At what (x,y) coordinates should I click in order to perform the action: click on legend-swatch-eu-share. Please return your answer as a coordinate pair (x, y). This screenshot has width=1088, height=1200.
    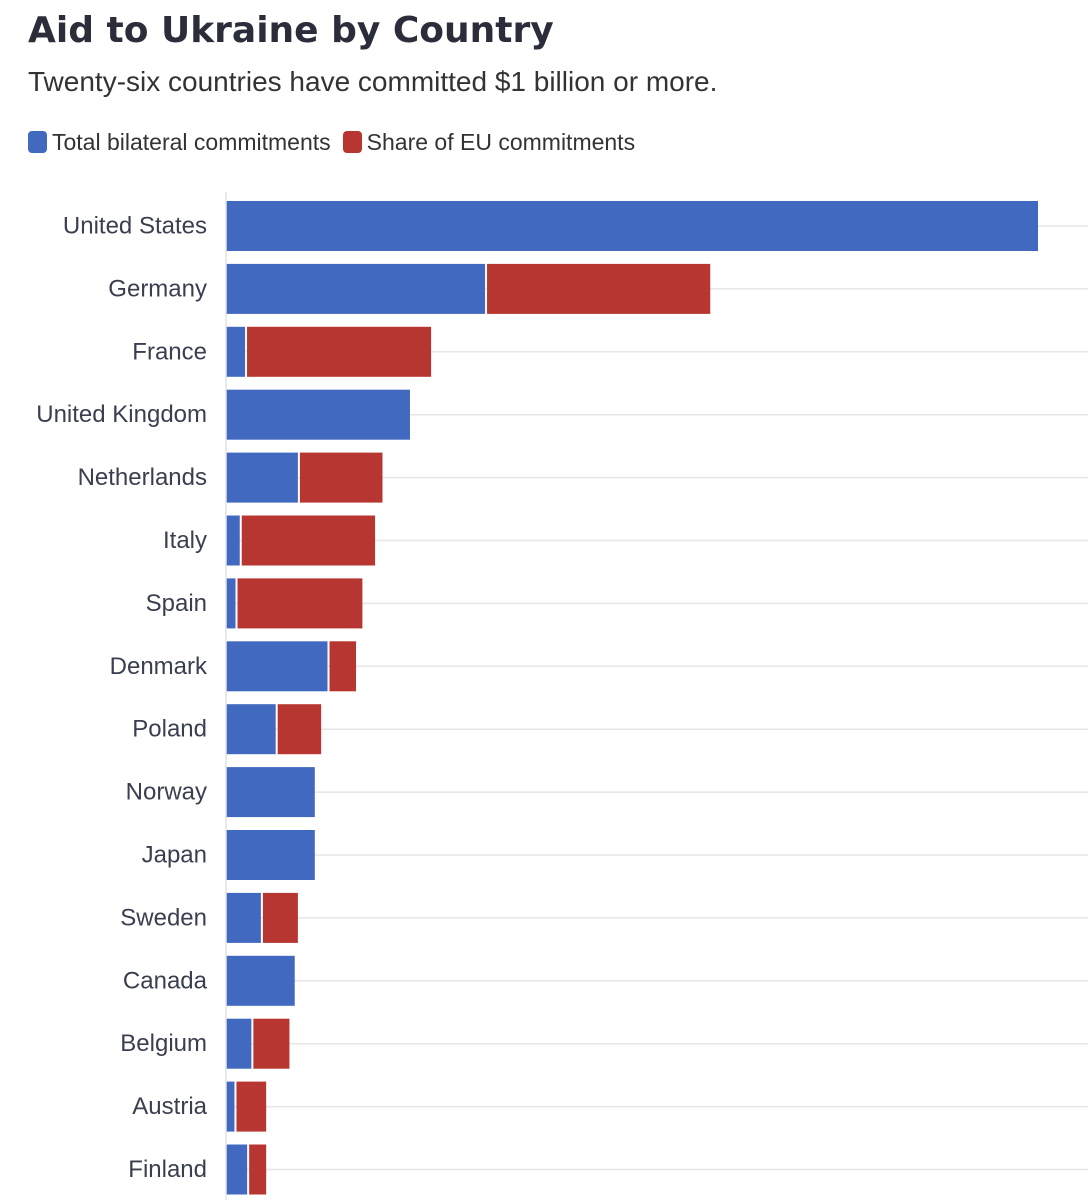
    Looking at the image, I should click on (352, 142).